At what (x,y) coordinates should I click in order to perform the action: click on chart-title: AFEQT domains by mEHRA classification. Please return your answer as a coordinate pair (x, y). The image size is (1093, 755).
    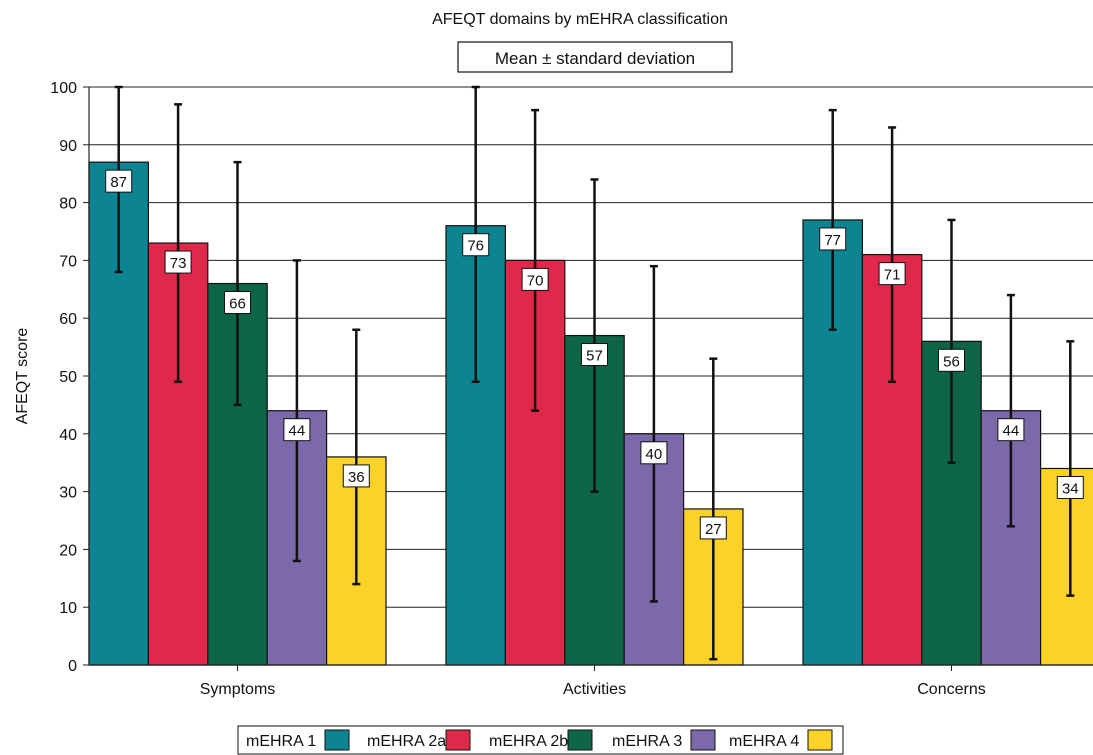
    Looking at the image, I should click on (580, 19).